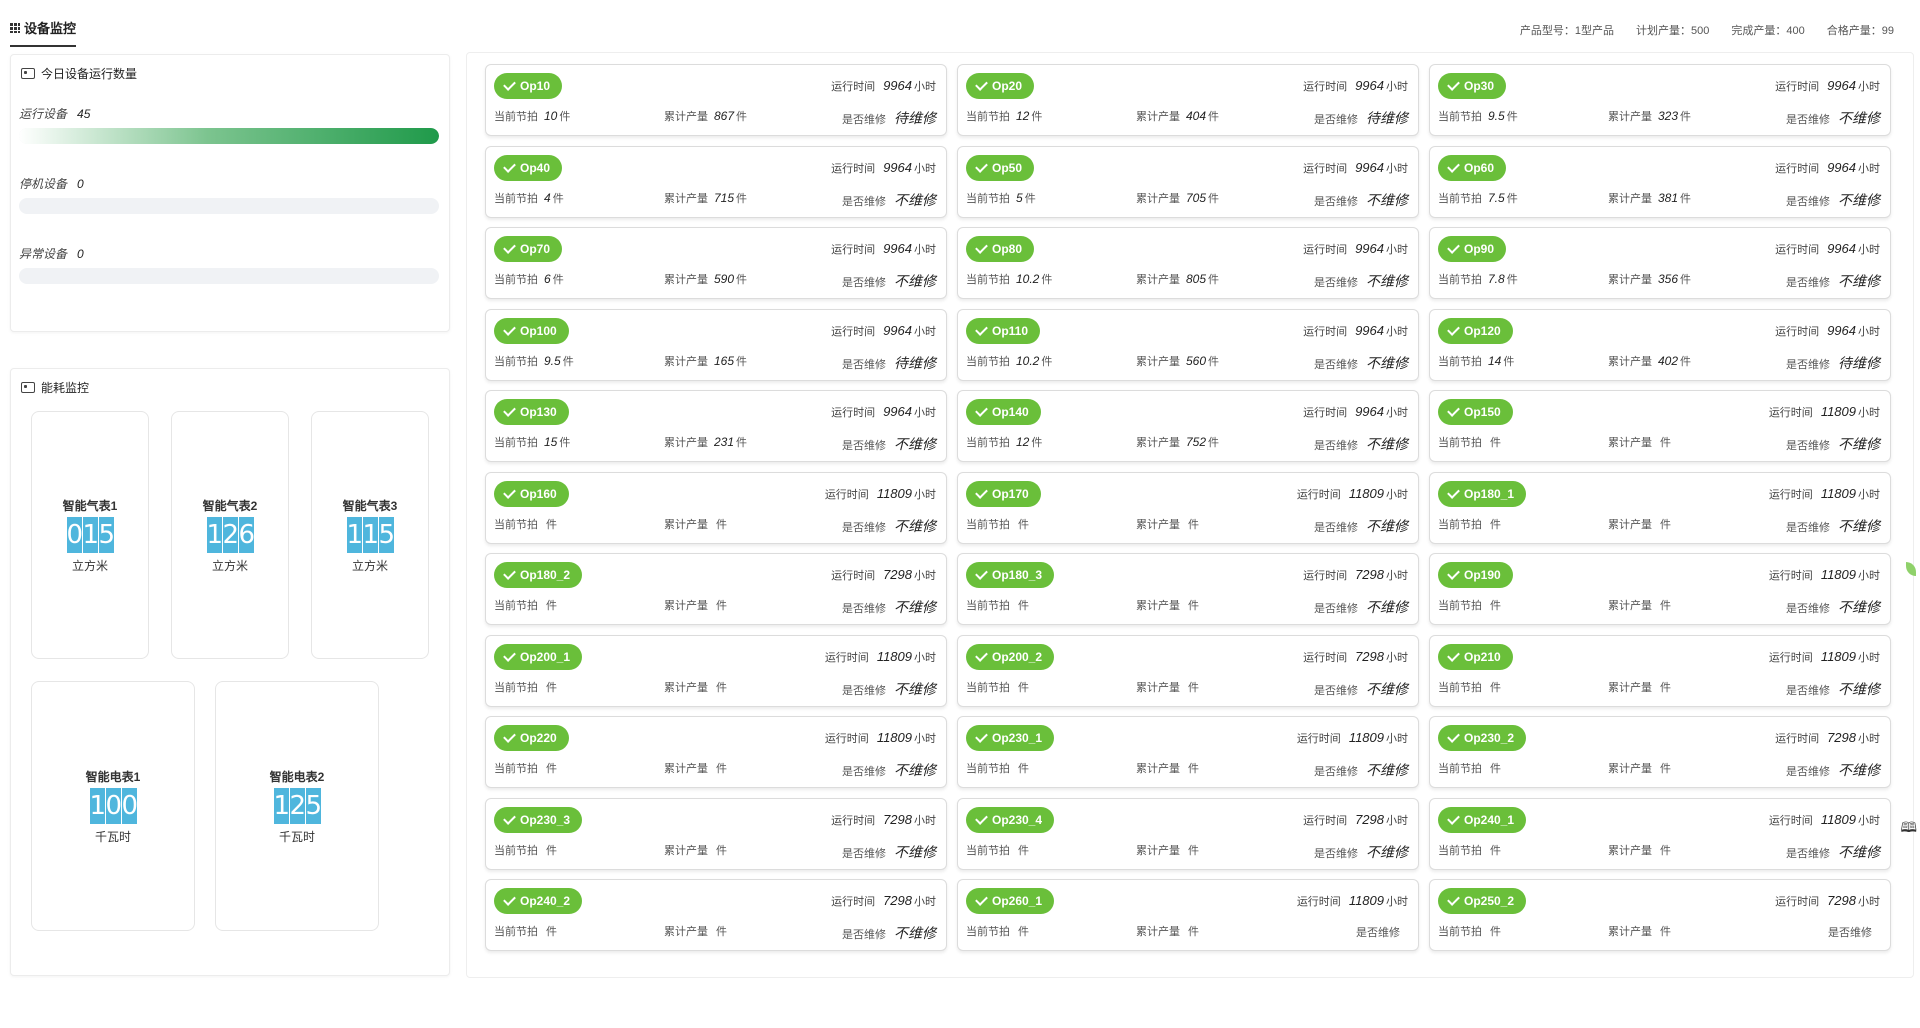  I want to click on device-status-badge: Op30, so click(1472, 86).